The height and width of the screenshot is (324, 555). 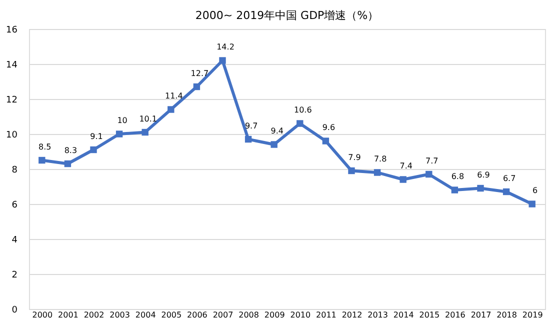 I want to click on x-tick-label: 2002, so click(x=94, y=315).